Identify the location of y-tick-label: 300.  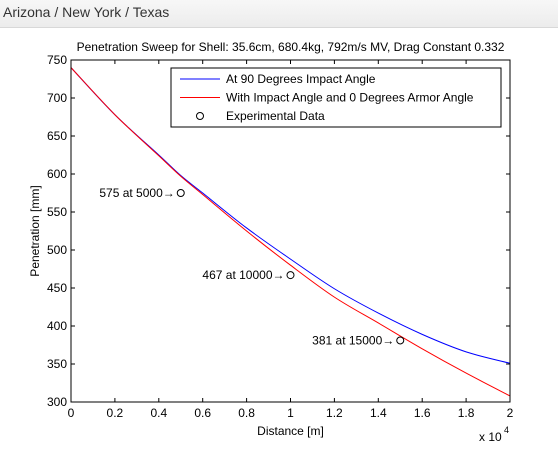
(57, 402).